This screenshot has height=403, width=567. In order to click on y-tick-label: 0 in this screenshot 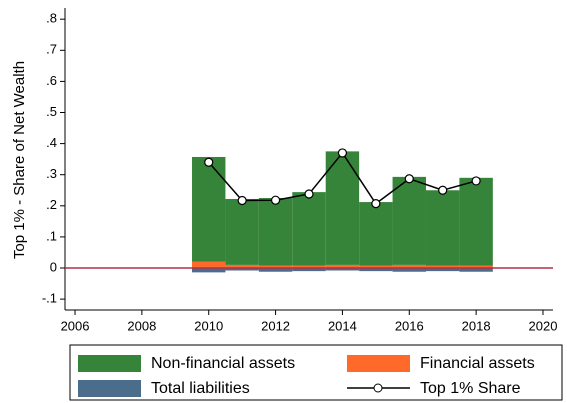, I will do `click(53, 266)`.